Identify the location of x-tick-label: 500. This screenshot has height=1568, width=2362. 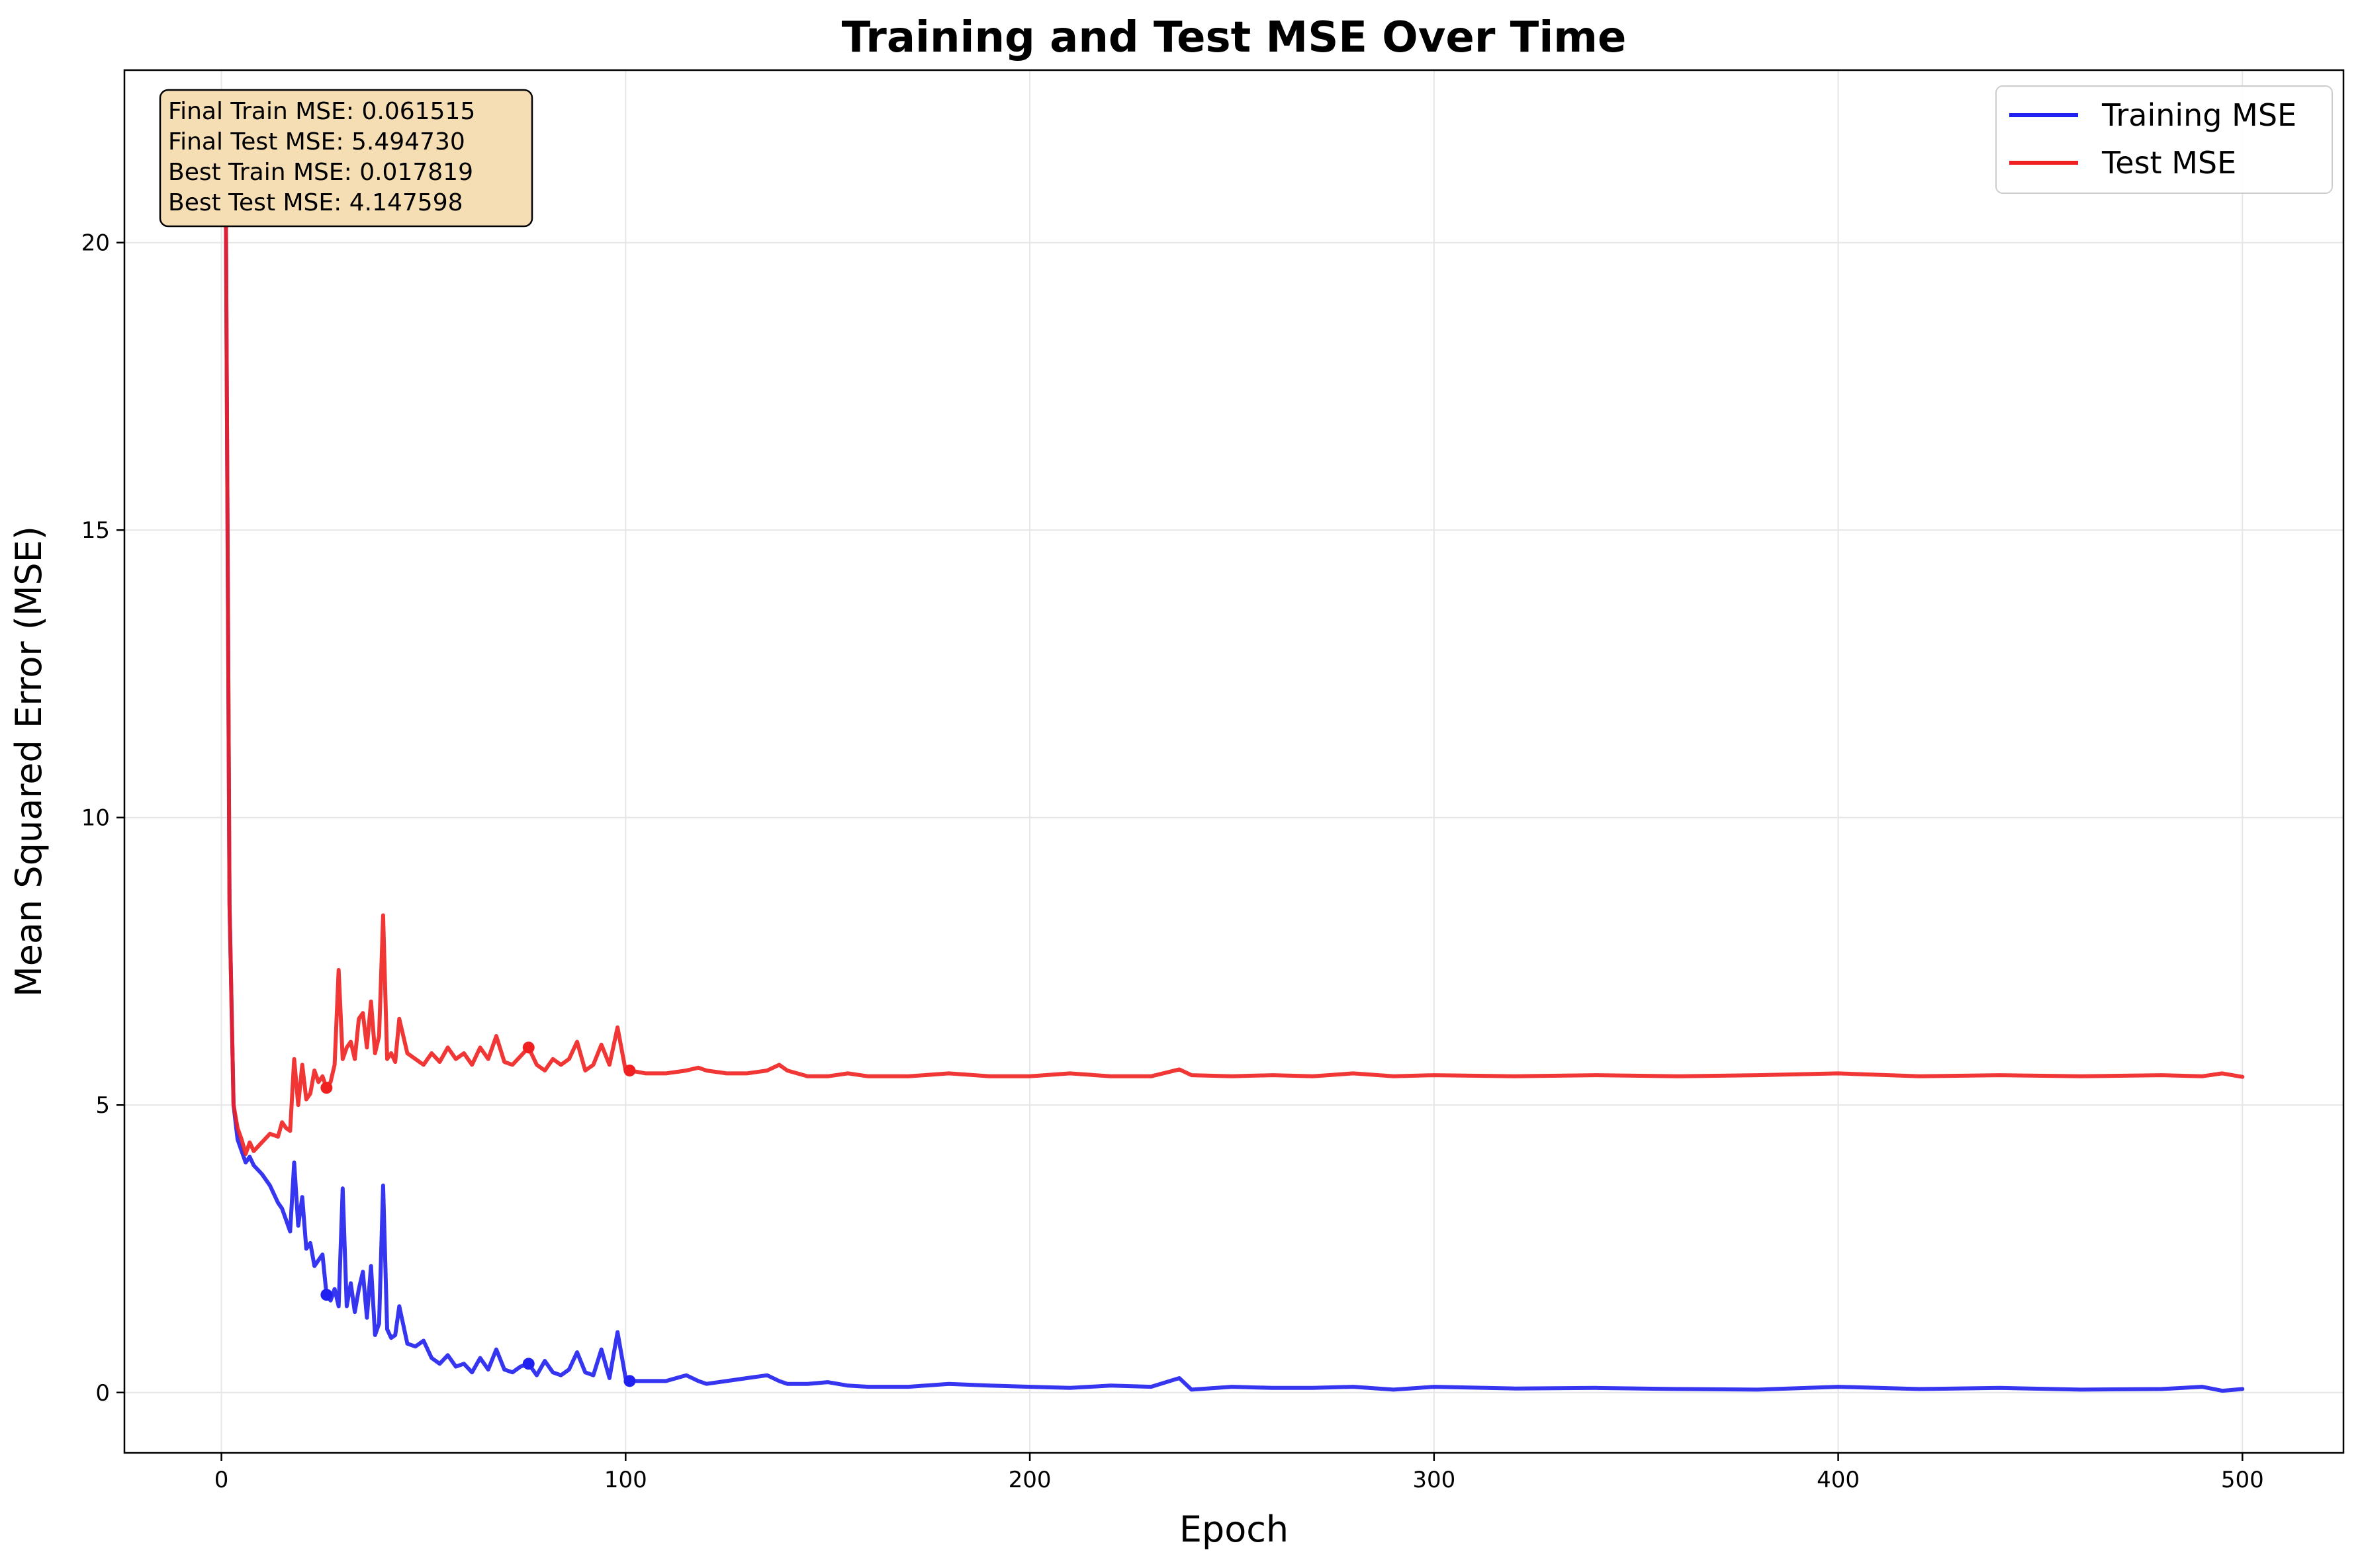
(2242, 1480).